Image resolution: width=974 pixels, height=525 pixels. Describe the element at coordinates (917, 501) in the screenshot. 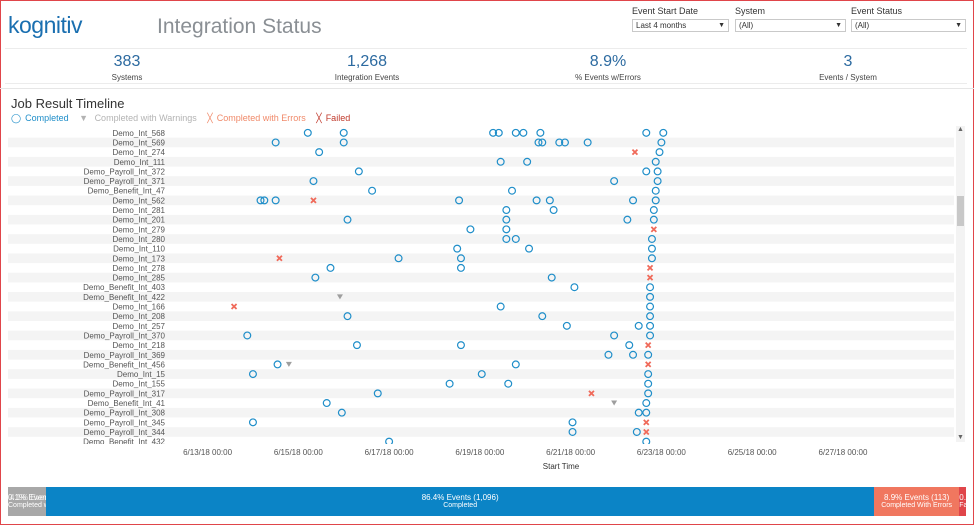

I see `summary-segment-errors: 8.9% Events (113) Completed With Errors` at that location.